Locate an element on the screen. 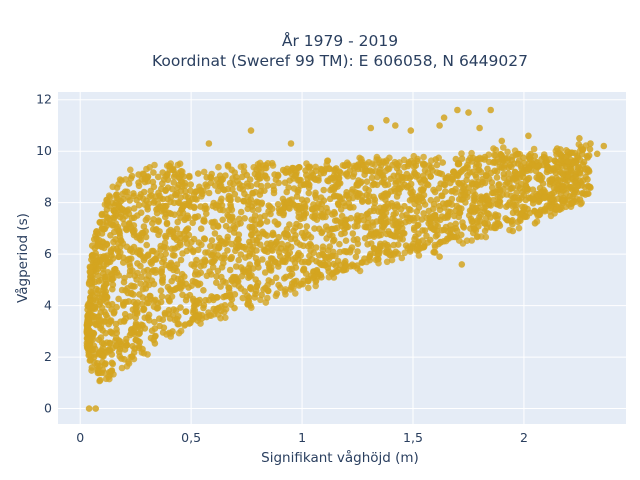 This screenshot has width=640, height=480. x-tick-label: 0,5 is located at coordinates (191, 437).